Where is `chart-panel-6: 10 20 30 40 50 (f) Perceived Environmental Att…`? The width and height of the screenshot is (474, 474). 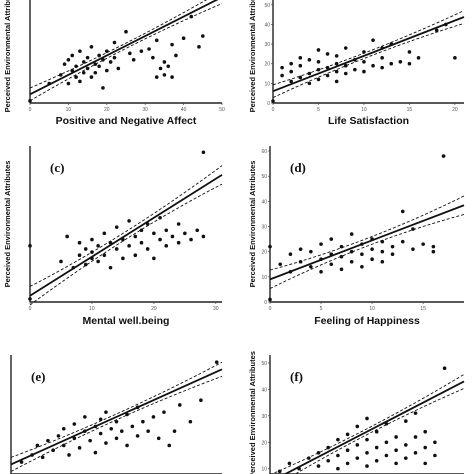
chart-panel-6: 10 20 30 40 50 (f) Perceived Environmental Att… is located at coordinates (356, 412).